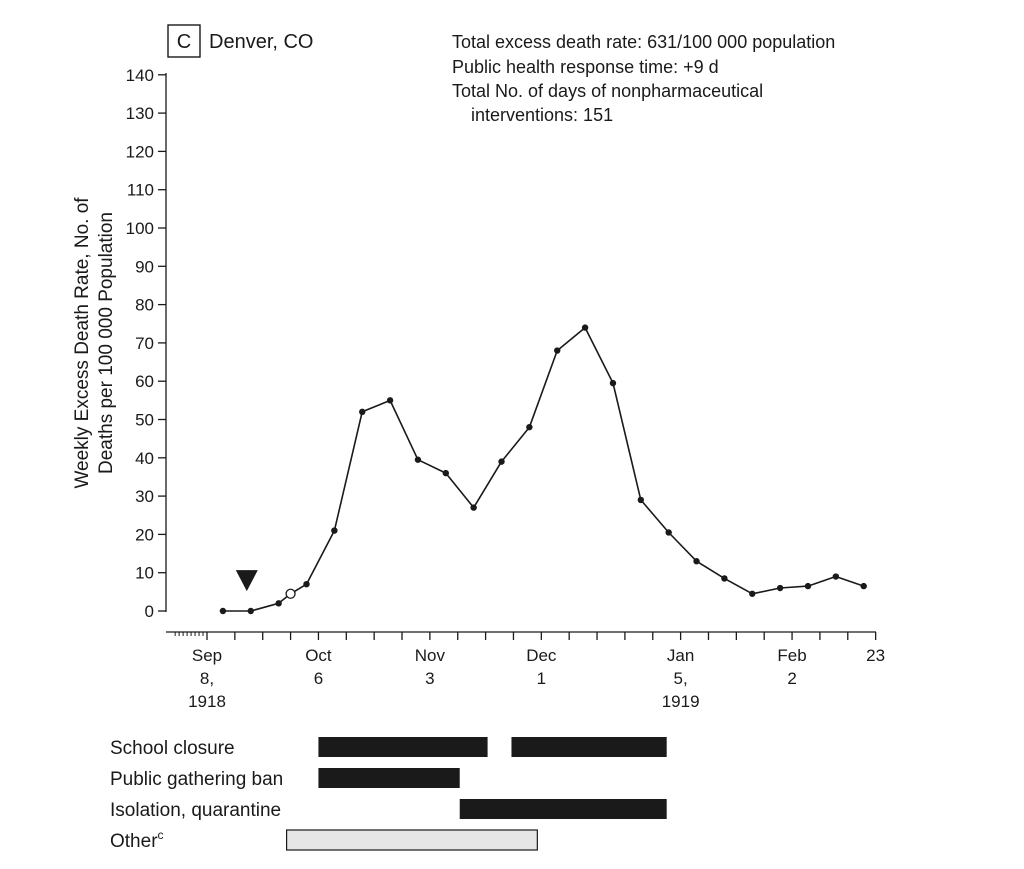 Image resolution: width=1024 pixels, height=869 pixels. I want to click on x-tick-label-line: 23, so click(875, 655).